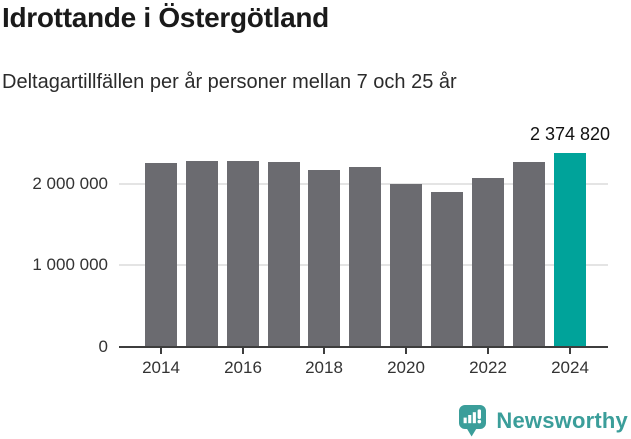 Image resolution: width=631 pixels, height=439 pixels. I want to click on y-axis-label: 0, so click(103, 346).